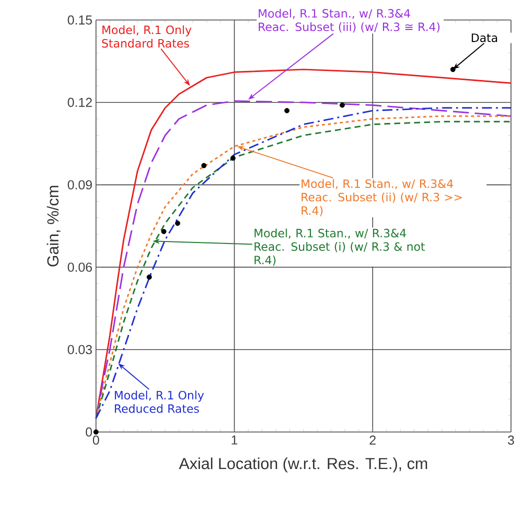 This screenshot has width=515, height=506. What do you see at coordinates (147, 36) in the screenshot?
I see `annotation: Model, R.1 Only Standard Rates` at bounding box center [147, 36].